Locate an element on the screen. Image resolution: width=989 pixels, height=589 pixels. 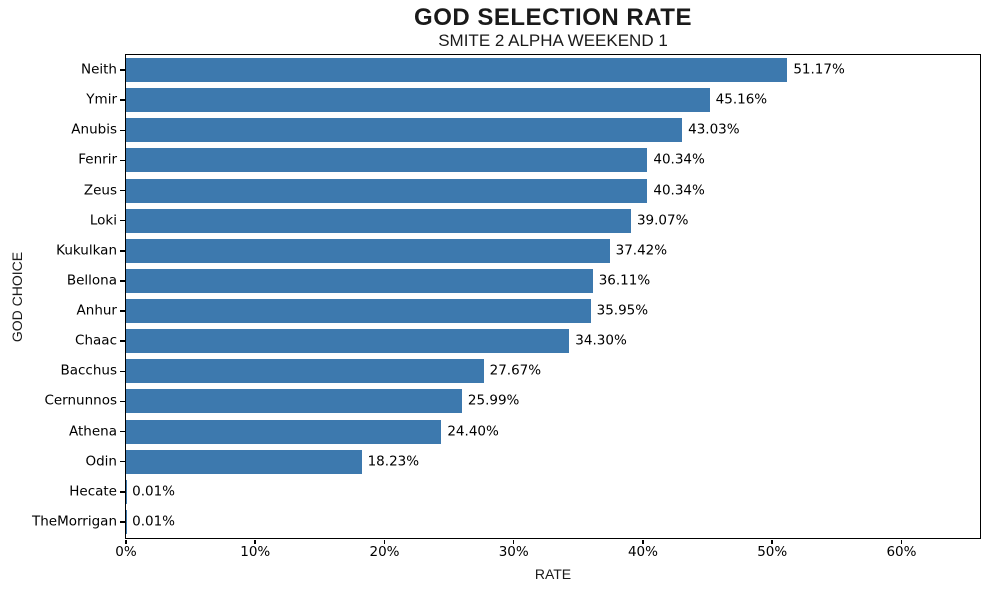
x-tick-label: 40% is located at coordinates (642, 552).